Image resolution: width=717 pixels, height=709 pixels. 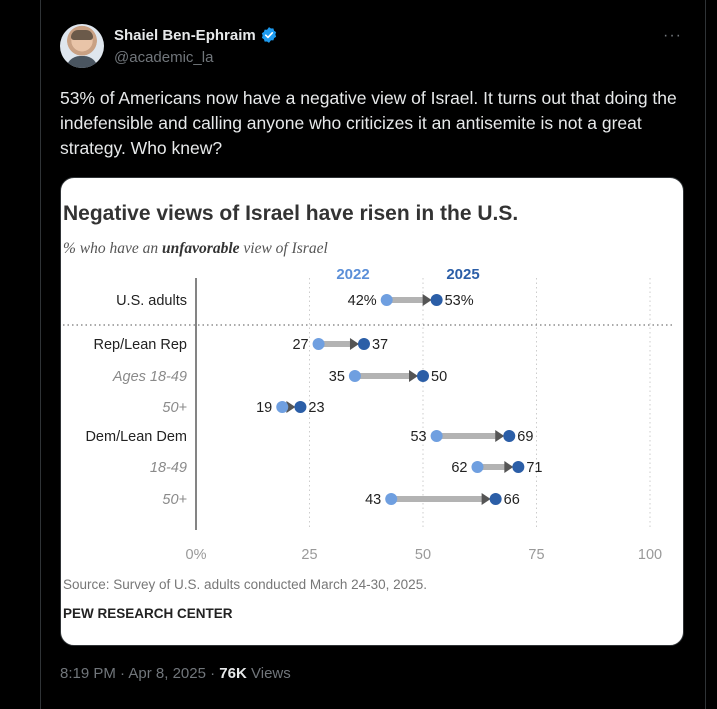 I want to click on tweet-time: 8:19 PM, so click(x=88, y=673).